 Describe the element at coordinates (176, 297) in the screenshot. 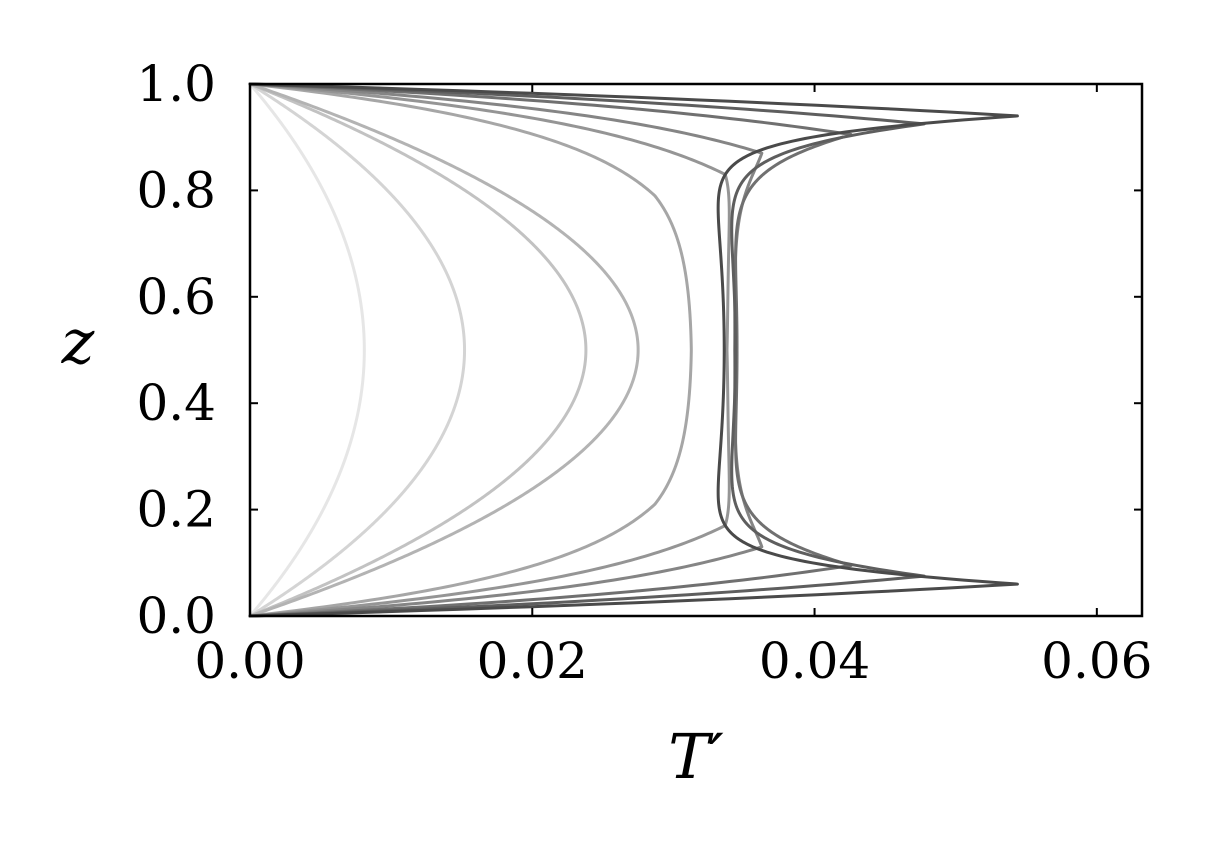

I see `y-tick-label: 0.6` at that location.